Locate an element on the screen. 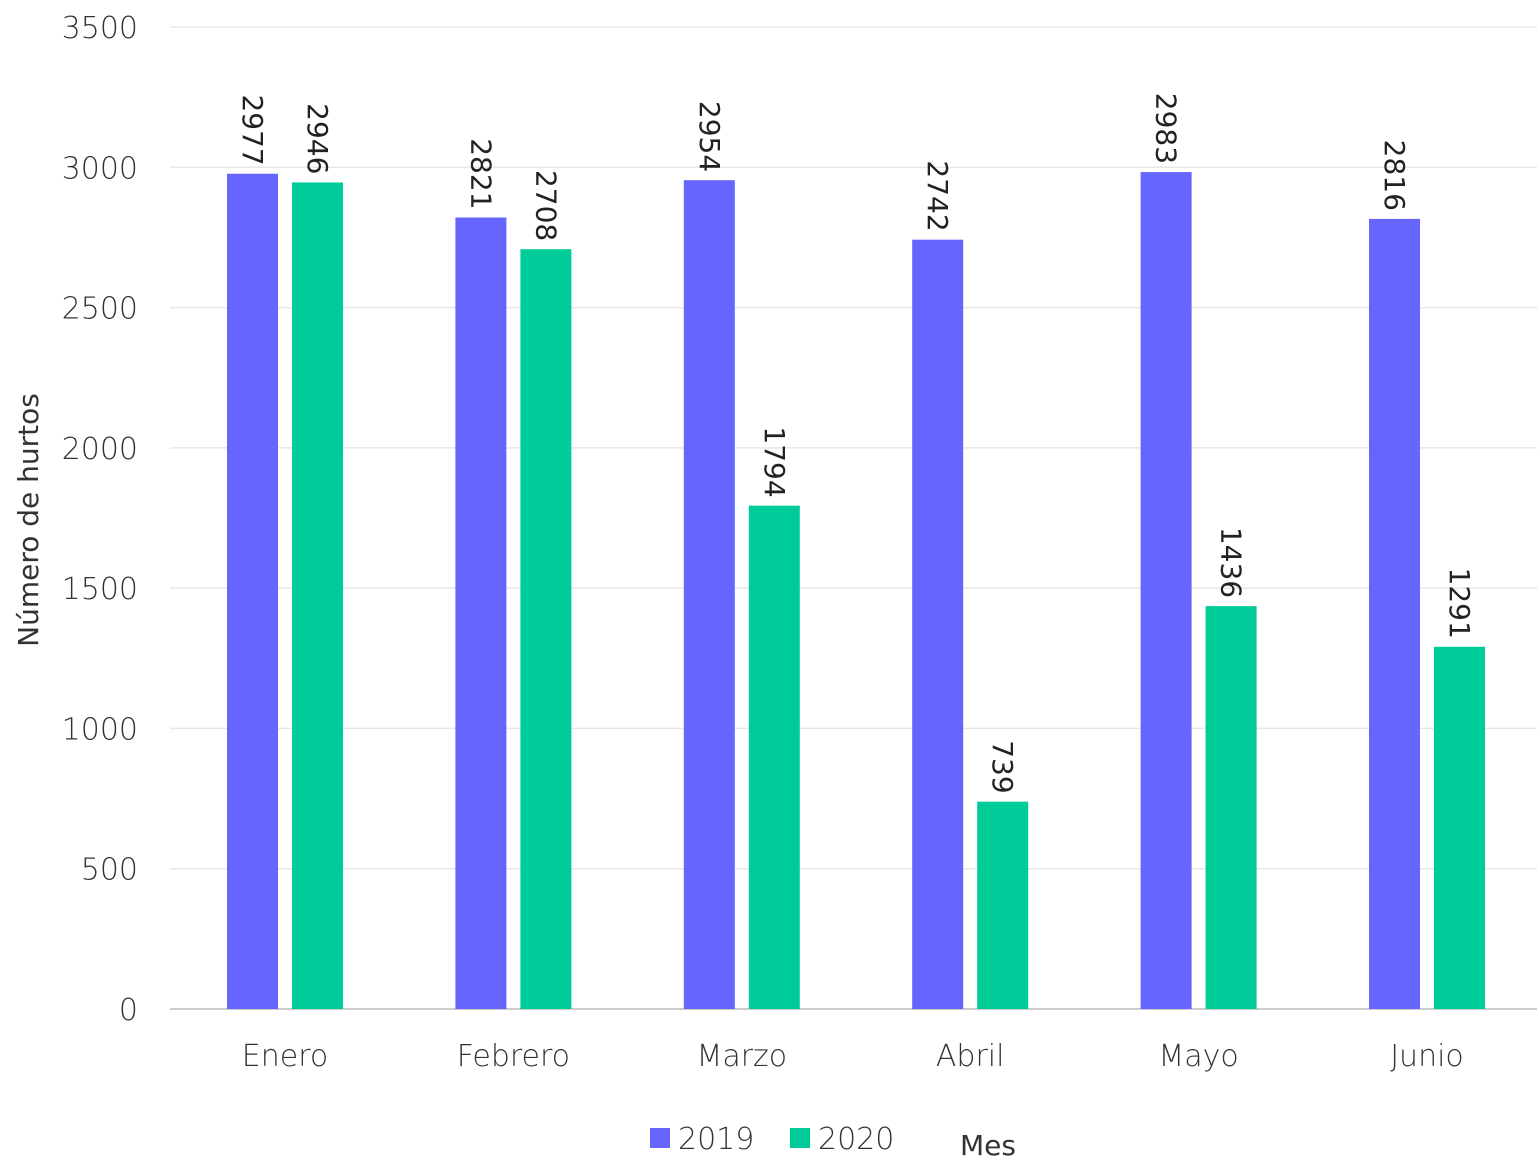 Image resolution: width=1537 pixels, height=1161 pixels. data-label: 1436 is located at coordinates (1231, 562).